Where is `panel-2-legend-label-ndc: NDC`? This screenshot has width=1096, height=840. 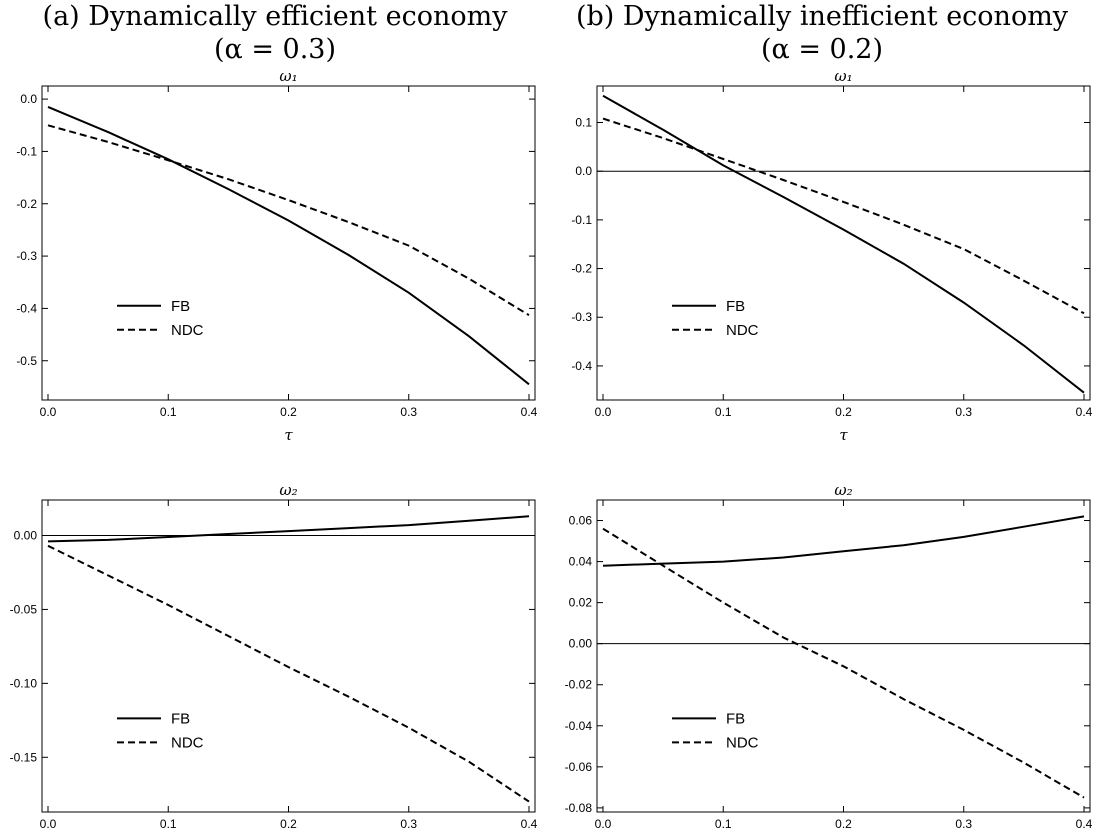 panel-2-legend-label-ndc: NDC is located at coordinates (742, 330).